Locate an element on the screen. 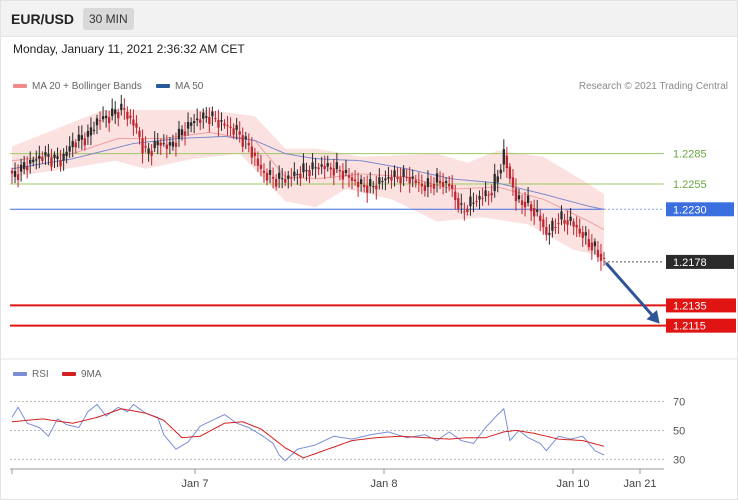 Image resolution: width=738 pixels, height=500 pixels. legend-ma20-label: MA 20 + Bollinger Bands is located at coordinates (87, 86).